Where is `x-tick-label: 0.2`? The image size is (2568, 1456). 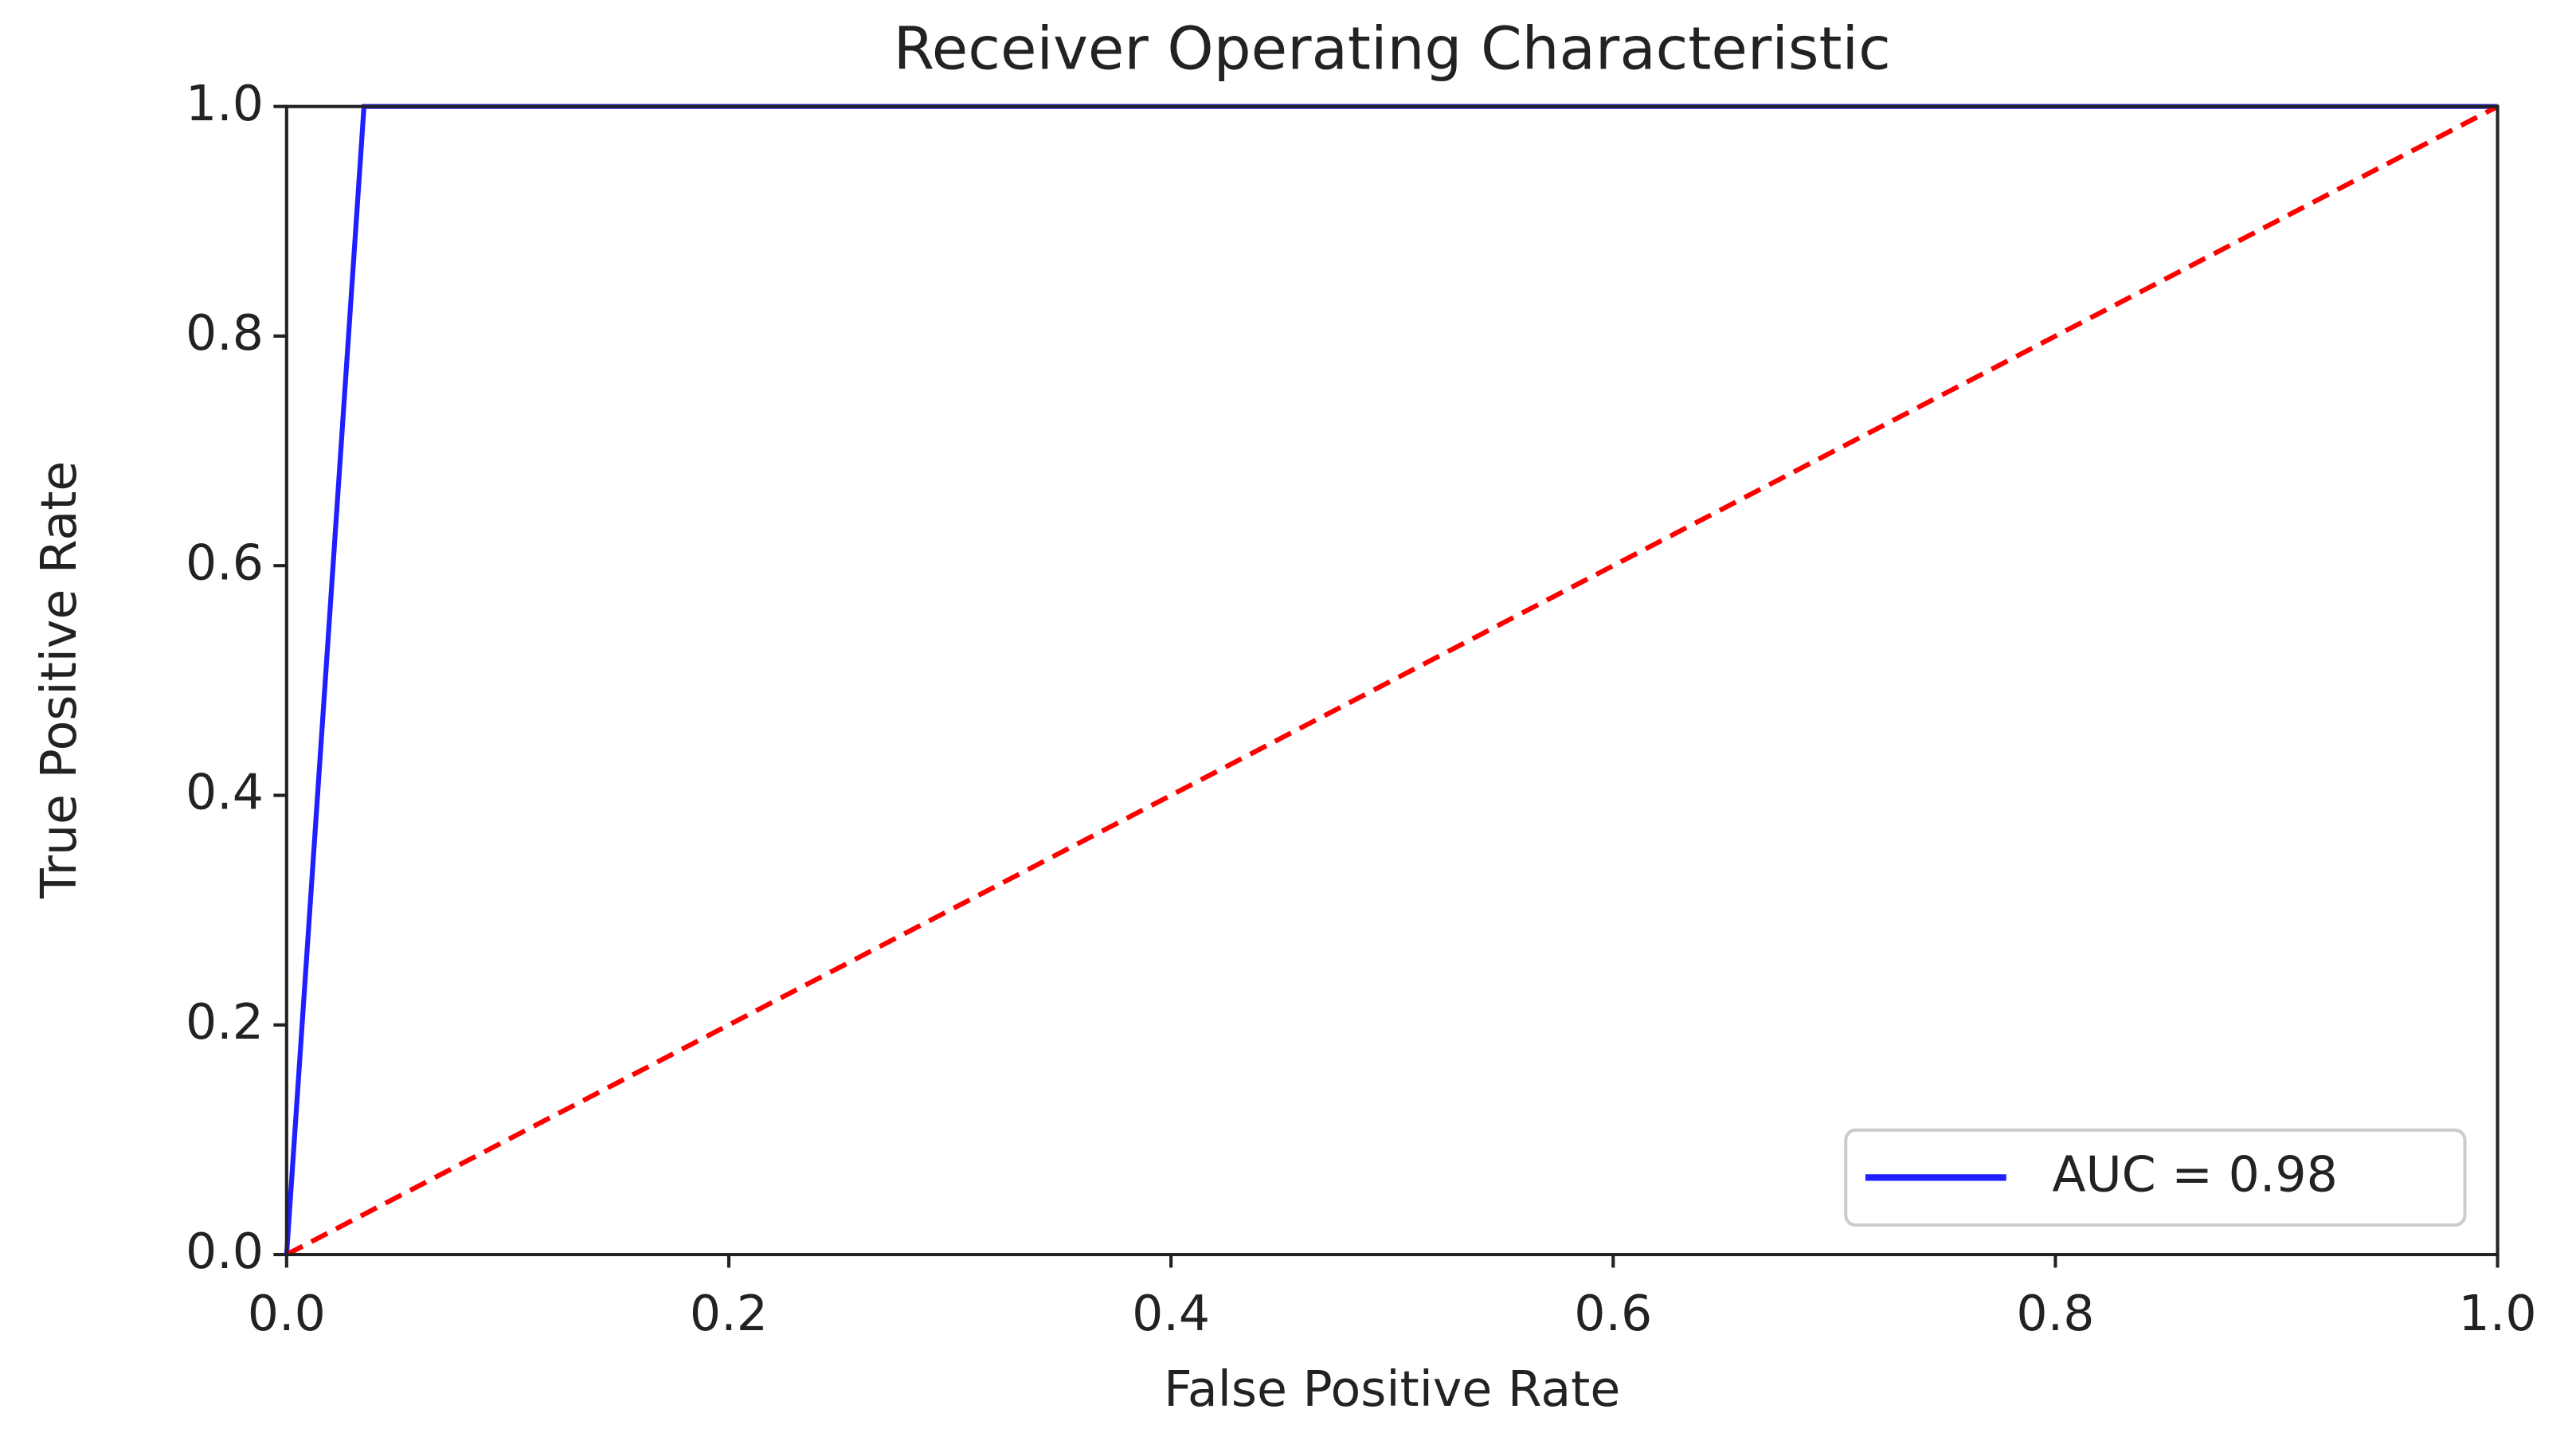 x-tick-label: 0.2 is located at coordinates (729, 1313).